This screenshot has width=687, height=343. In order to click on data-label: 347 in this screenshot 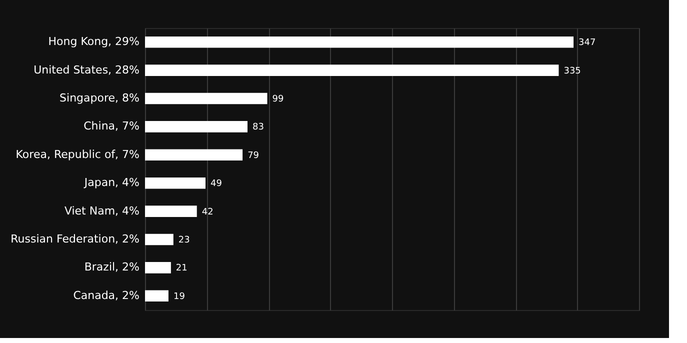, I will do `click(587, 43)`.